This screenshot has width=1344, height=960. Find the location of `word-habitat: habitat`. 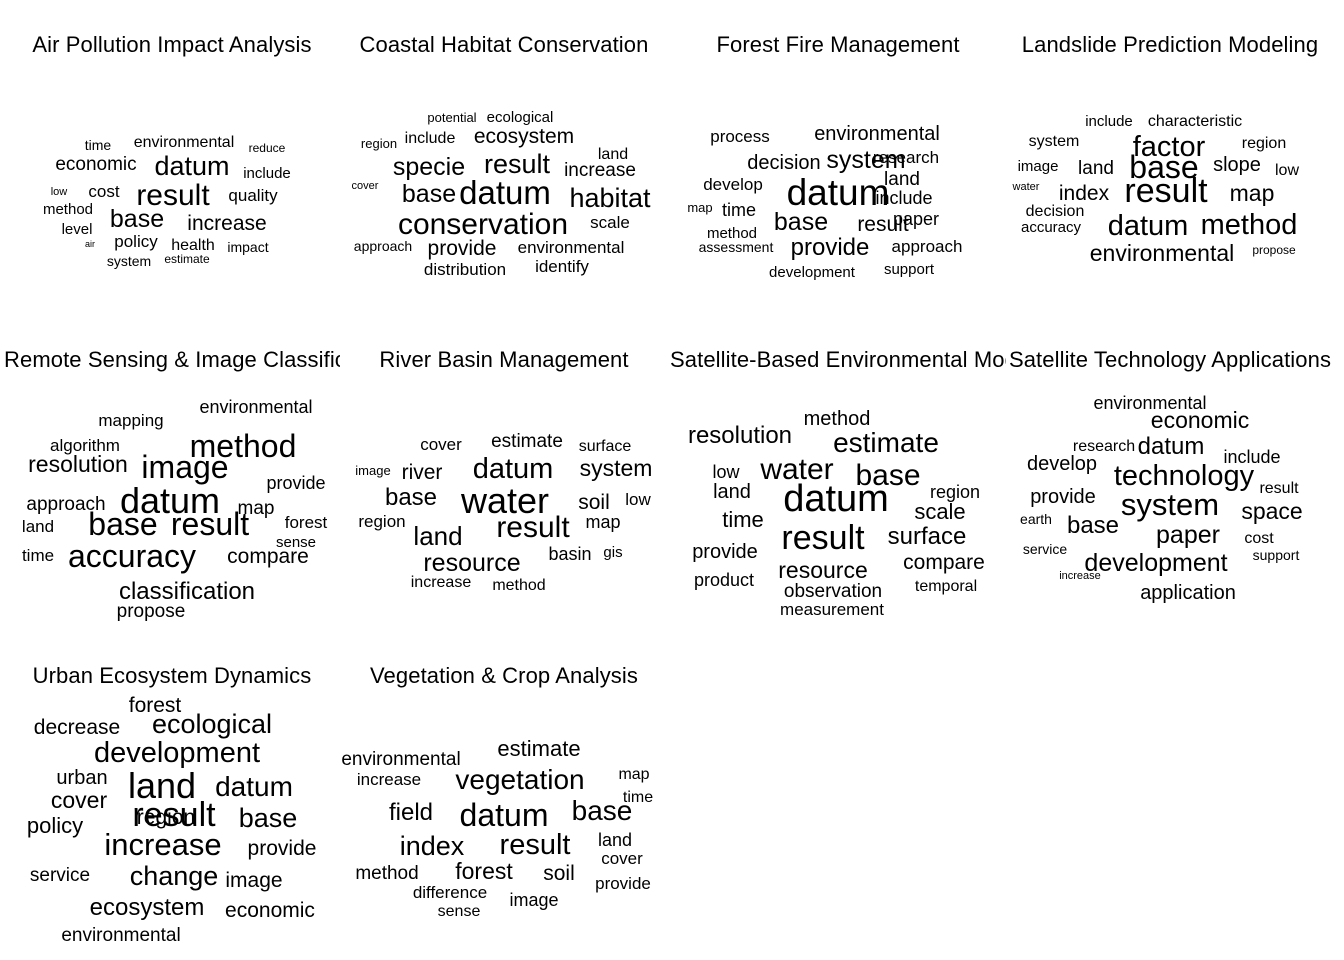

word-habitat: habitat is located at coordinates (610, 198).